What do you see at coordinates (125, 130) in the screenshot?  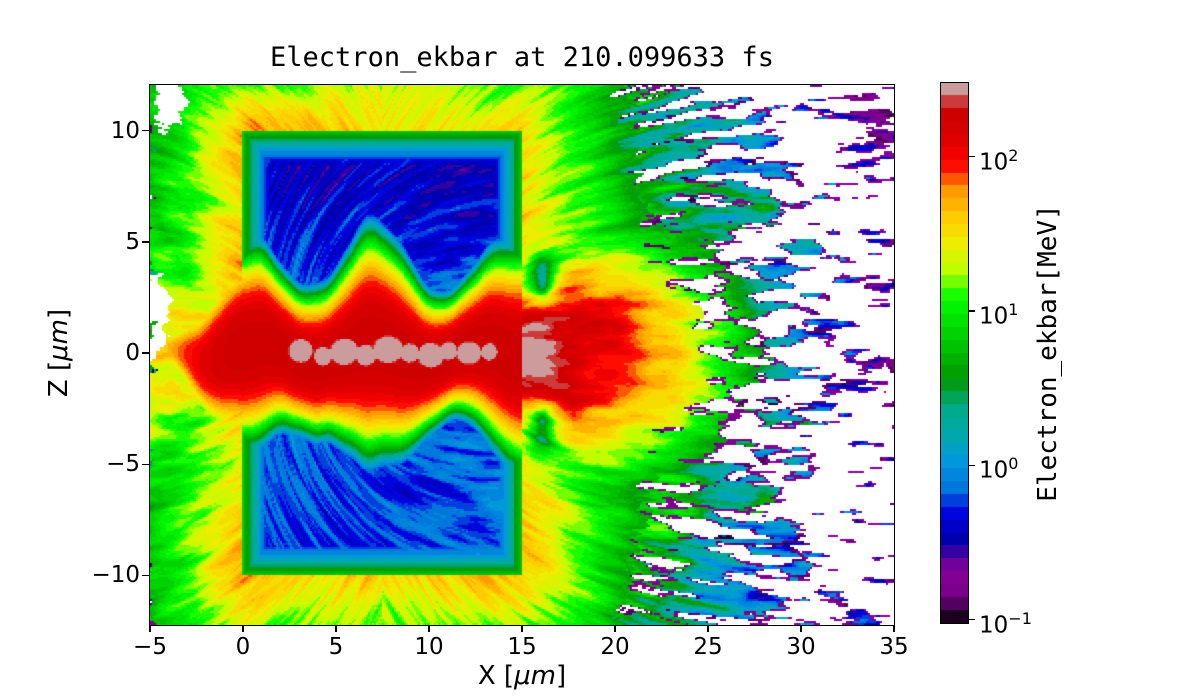 I see `y-tick-label: 10` at bounding box center [125, 130].